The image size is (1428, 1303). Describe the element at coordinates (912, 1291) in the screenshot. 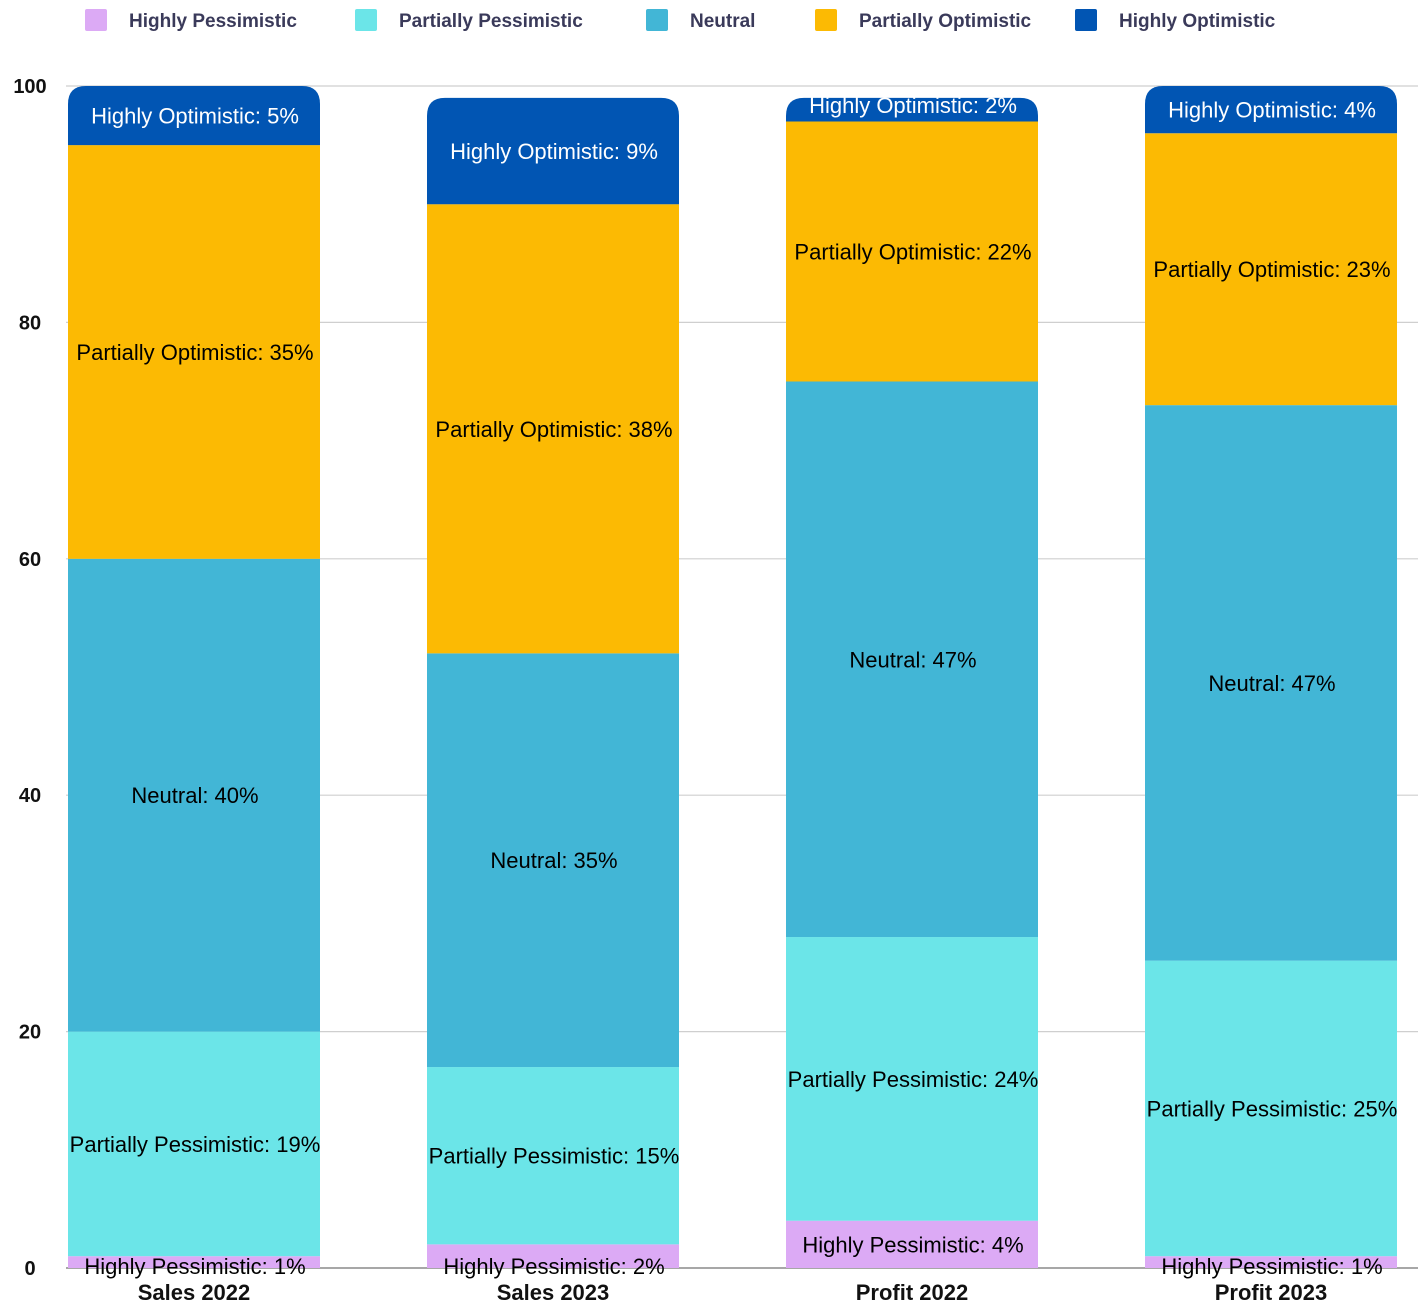

I see `x-tick-label-profit-2022: Profit 2022` at that location.